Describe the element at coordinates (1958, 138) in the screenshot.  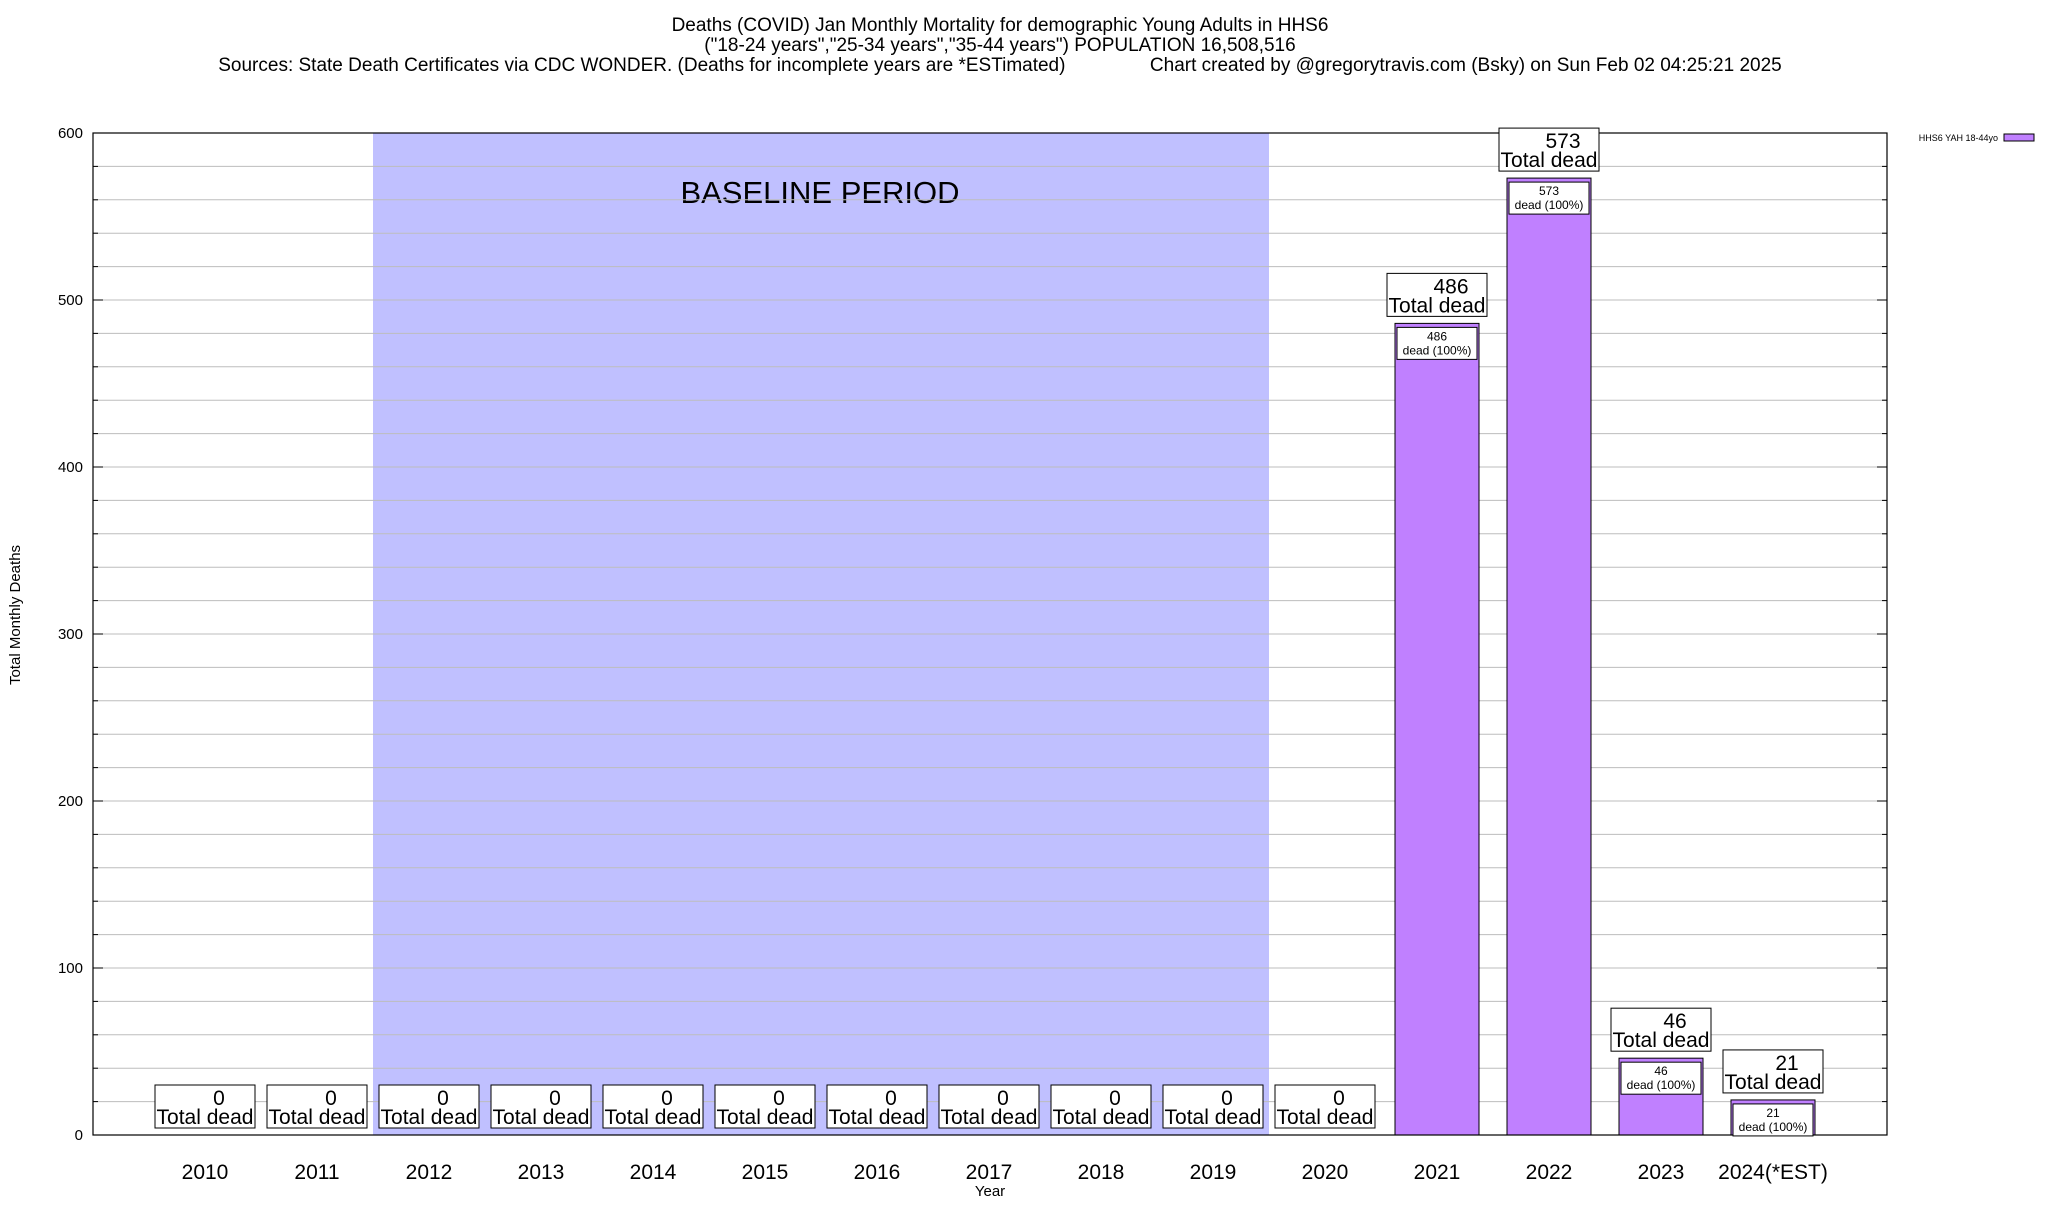
I see `legend-entry-label: HHS6 YAH 18-44yo` at that location.